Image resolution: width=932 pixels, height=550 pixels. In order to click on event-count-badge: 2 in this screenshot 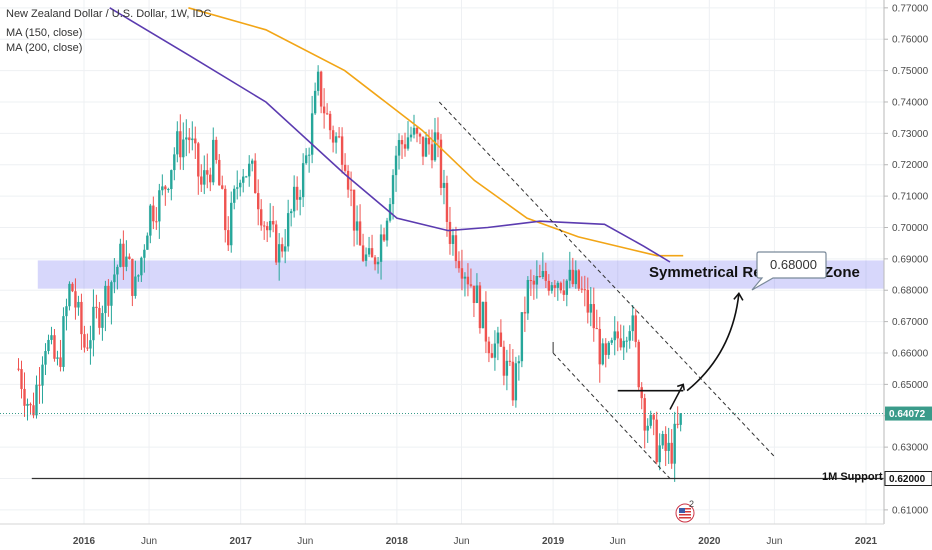, I will do `click(691, 504)`.